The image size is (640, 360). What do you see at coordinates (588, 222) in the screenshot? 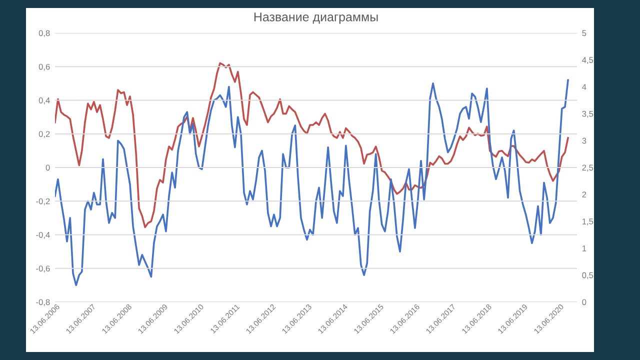
I see `y2-tick-label: 1,5` at bounding box center [588, 222].